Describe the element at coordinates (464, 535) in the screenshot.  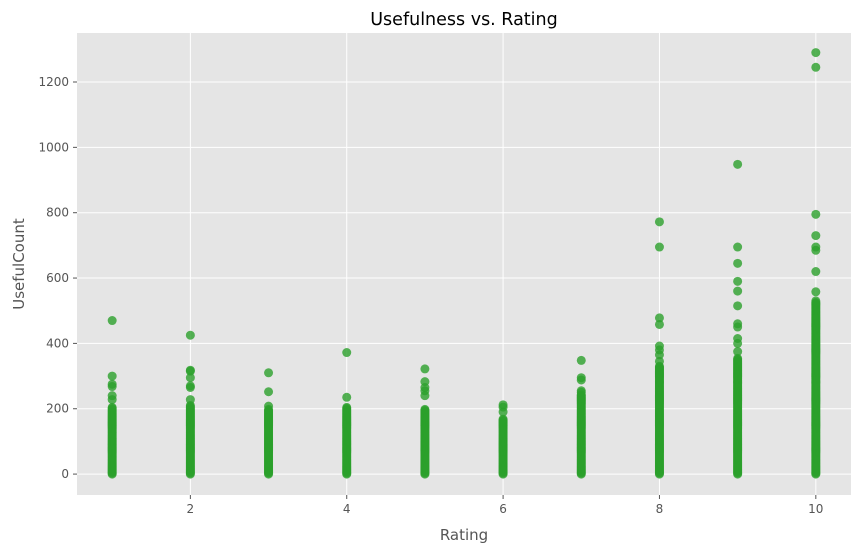
I see `x-axis-label: Rating` at that location.